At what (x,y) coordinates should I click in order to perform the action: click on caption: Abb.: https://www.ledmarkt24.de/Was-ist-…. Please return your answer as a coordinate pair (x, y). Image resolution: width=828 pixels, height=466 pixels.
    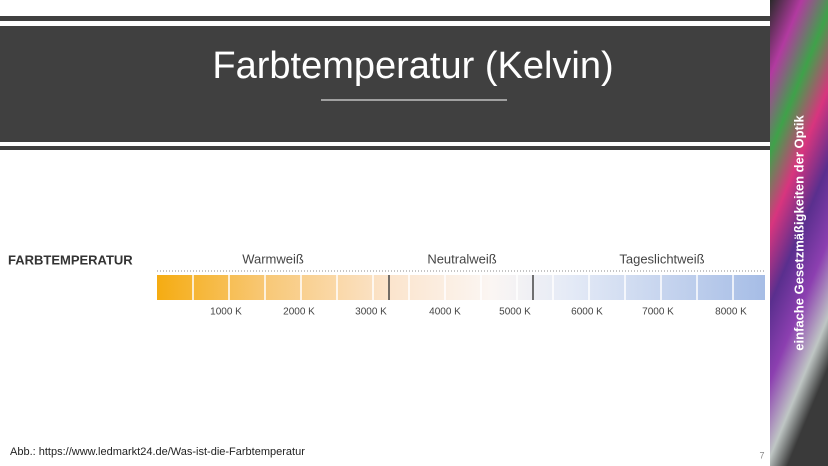
    Looking at the image, I should click on (157, 452).